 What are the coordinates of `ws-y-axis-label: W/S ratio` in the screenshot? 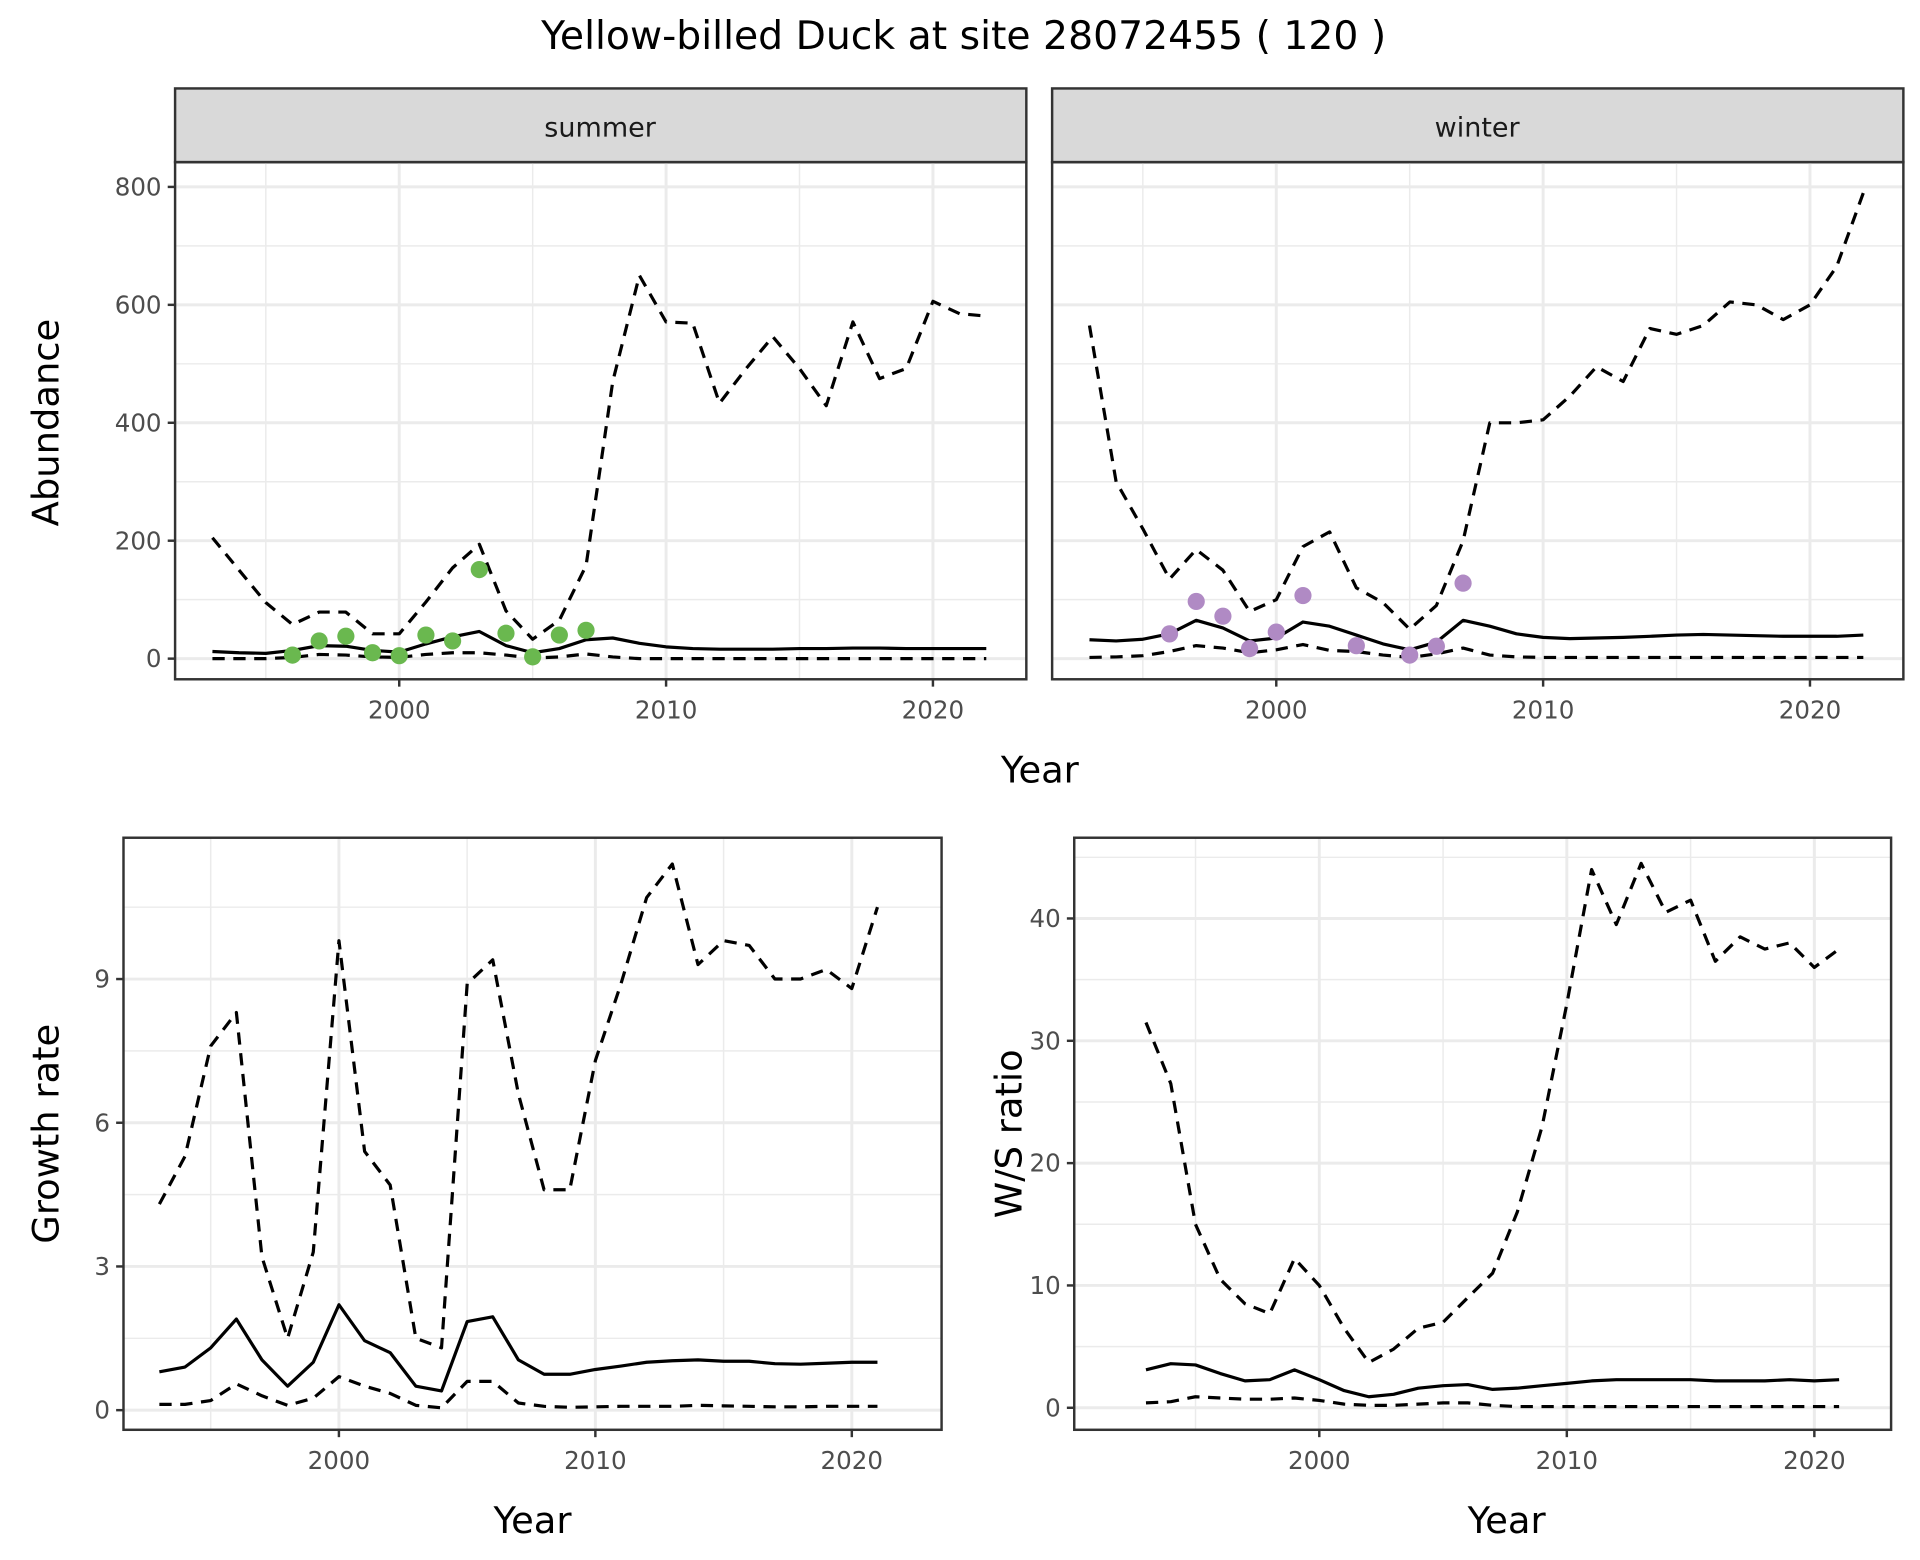 It's located at (1008, 1133).